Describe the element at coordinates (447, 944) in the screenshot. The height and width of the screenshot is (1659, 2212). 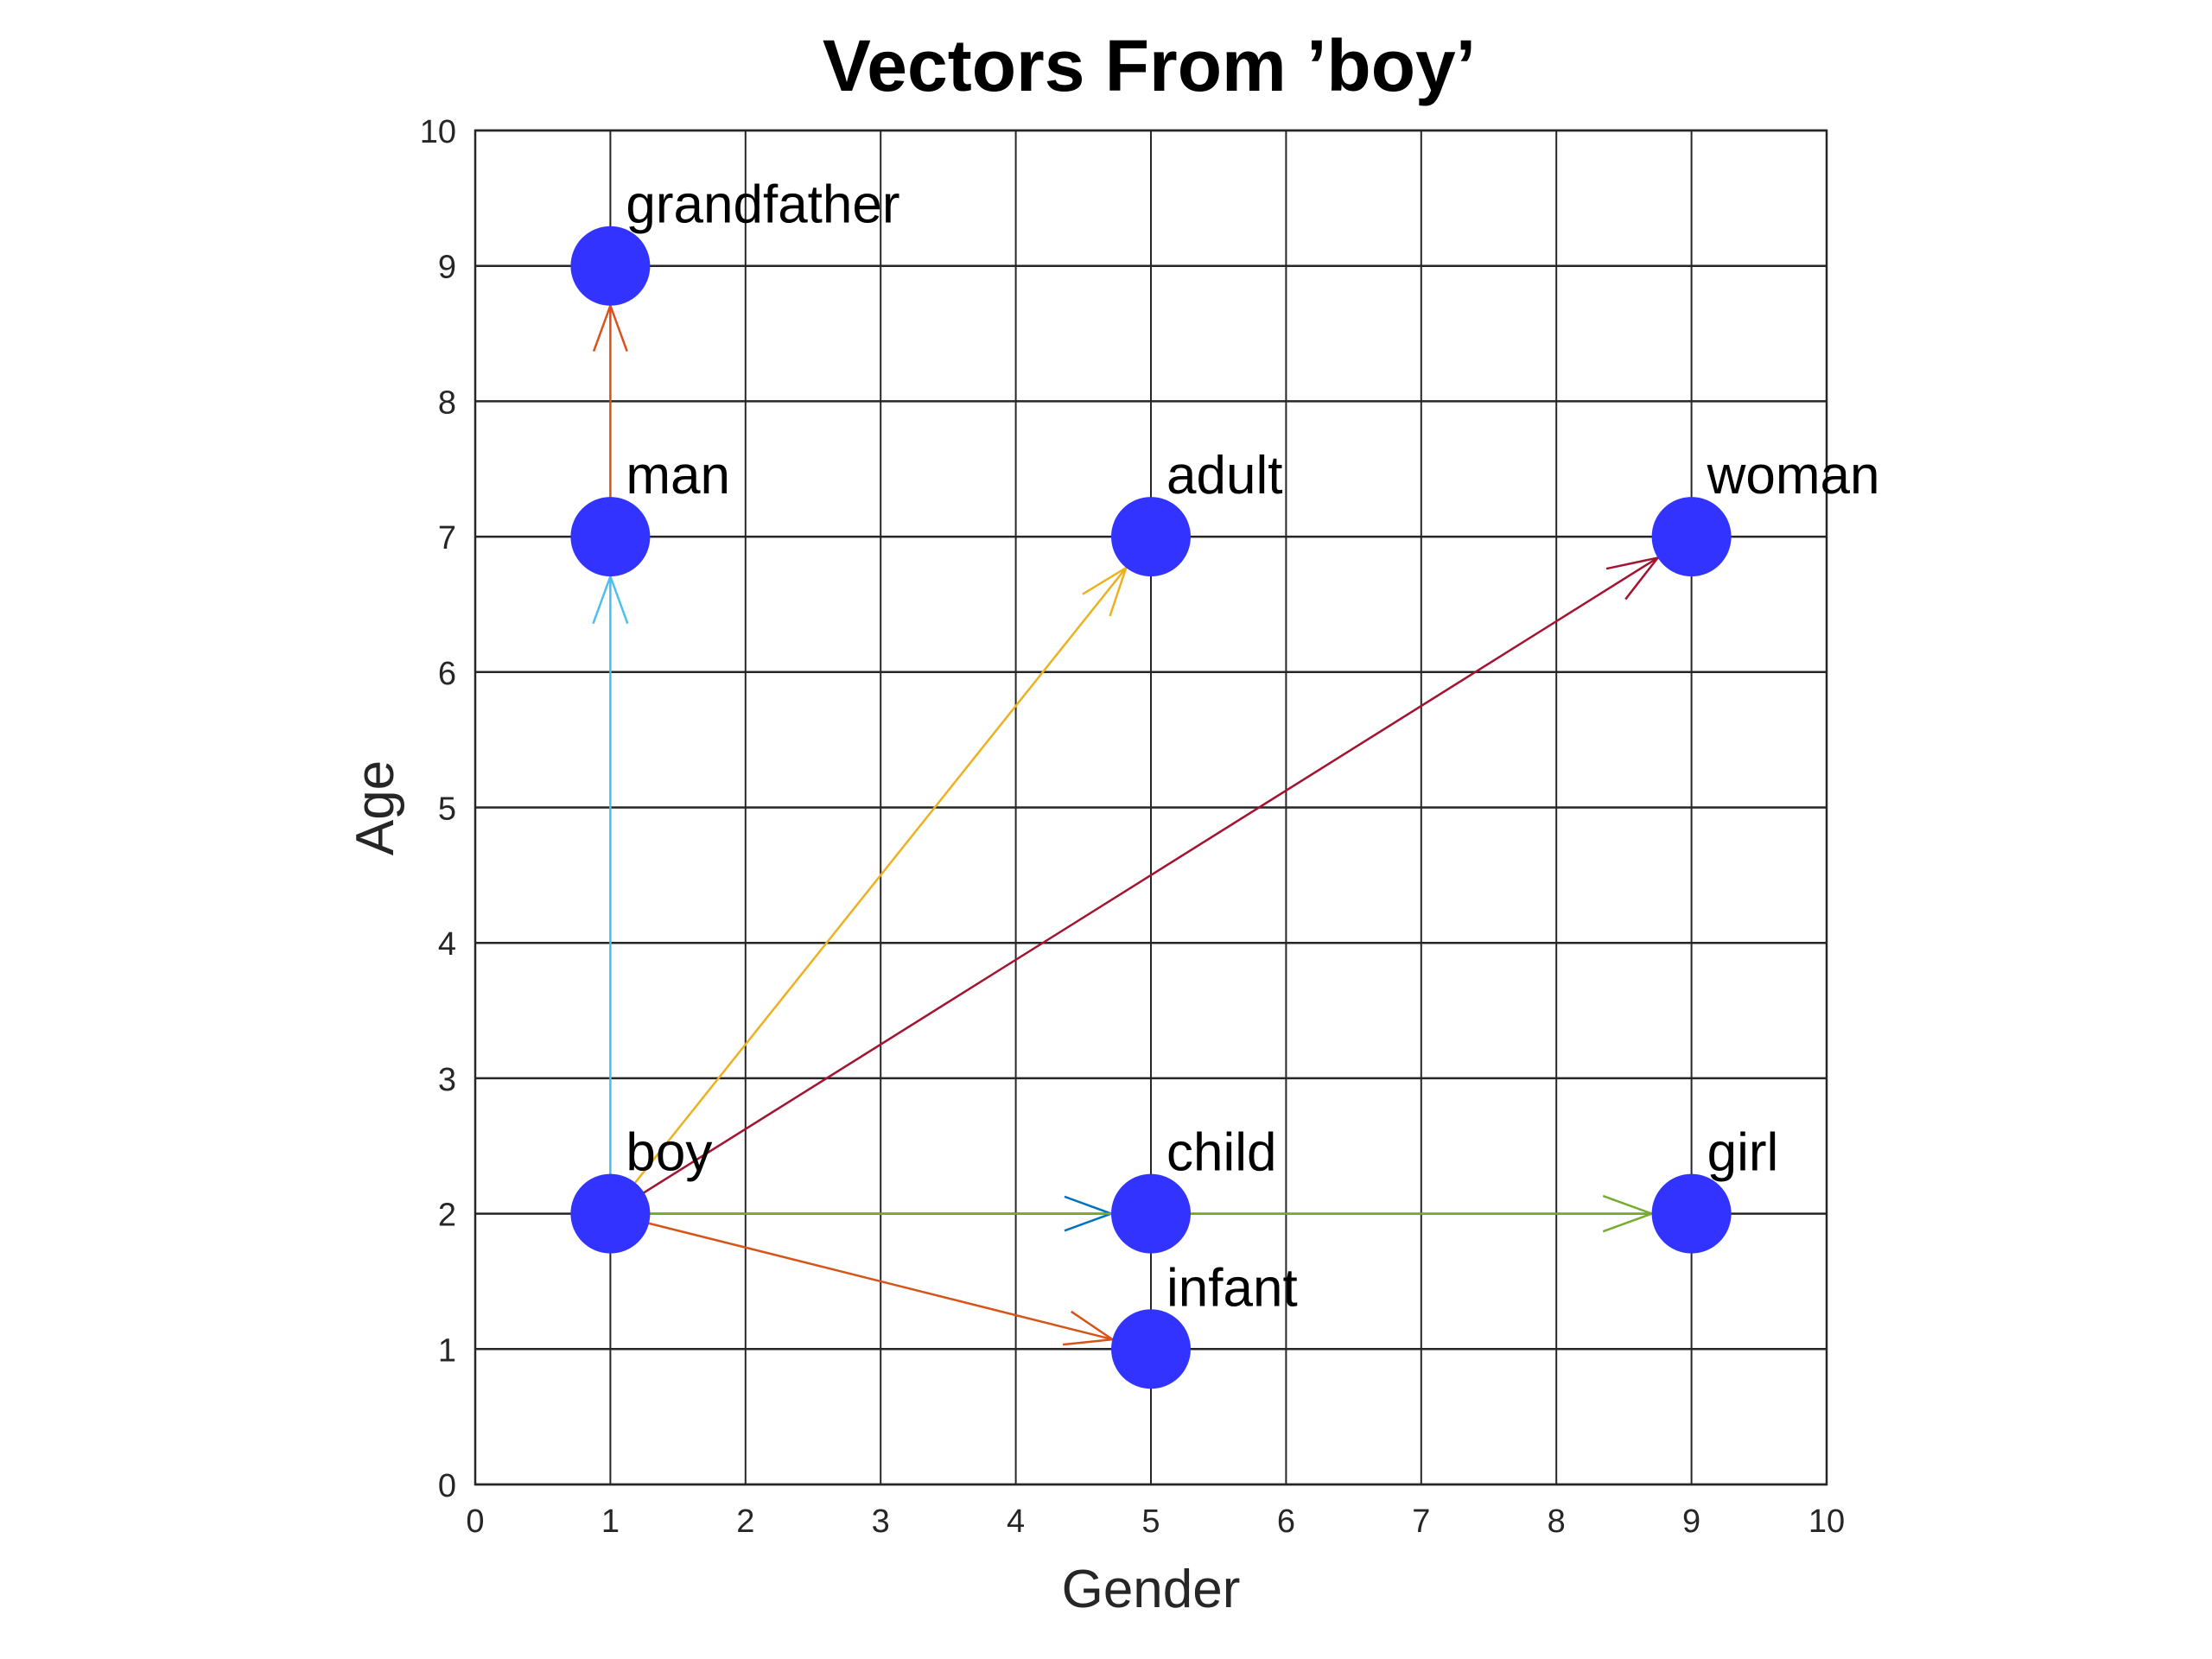
I see `y-tick-label: 4` at that location.